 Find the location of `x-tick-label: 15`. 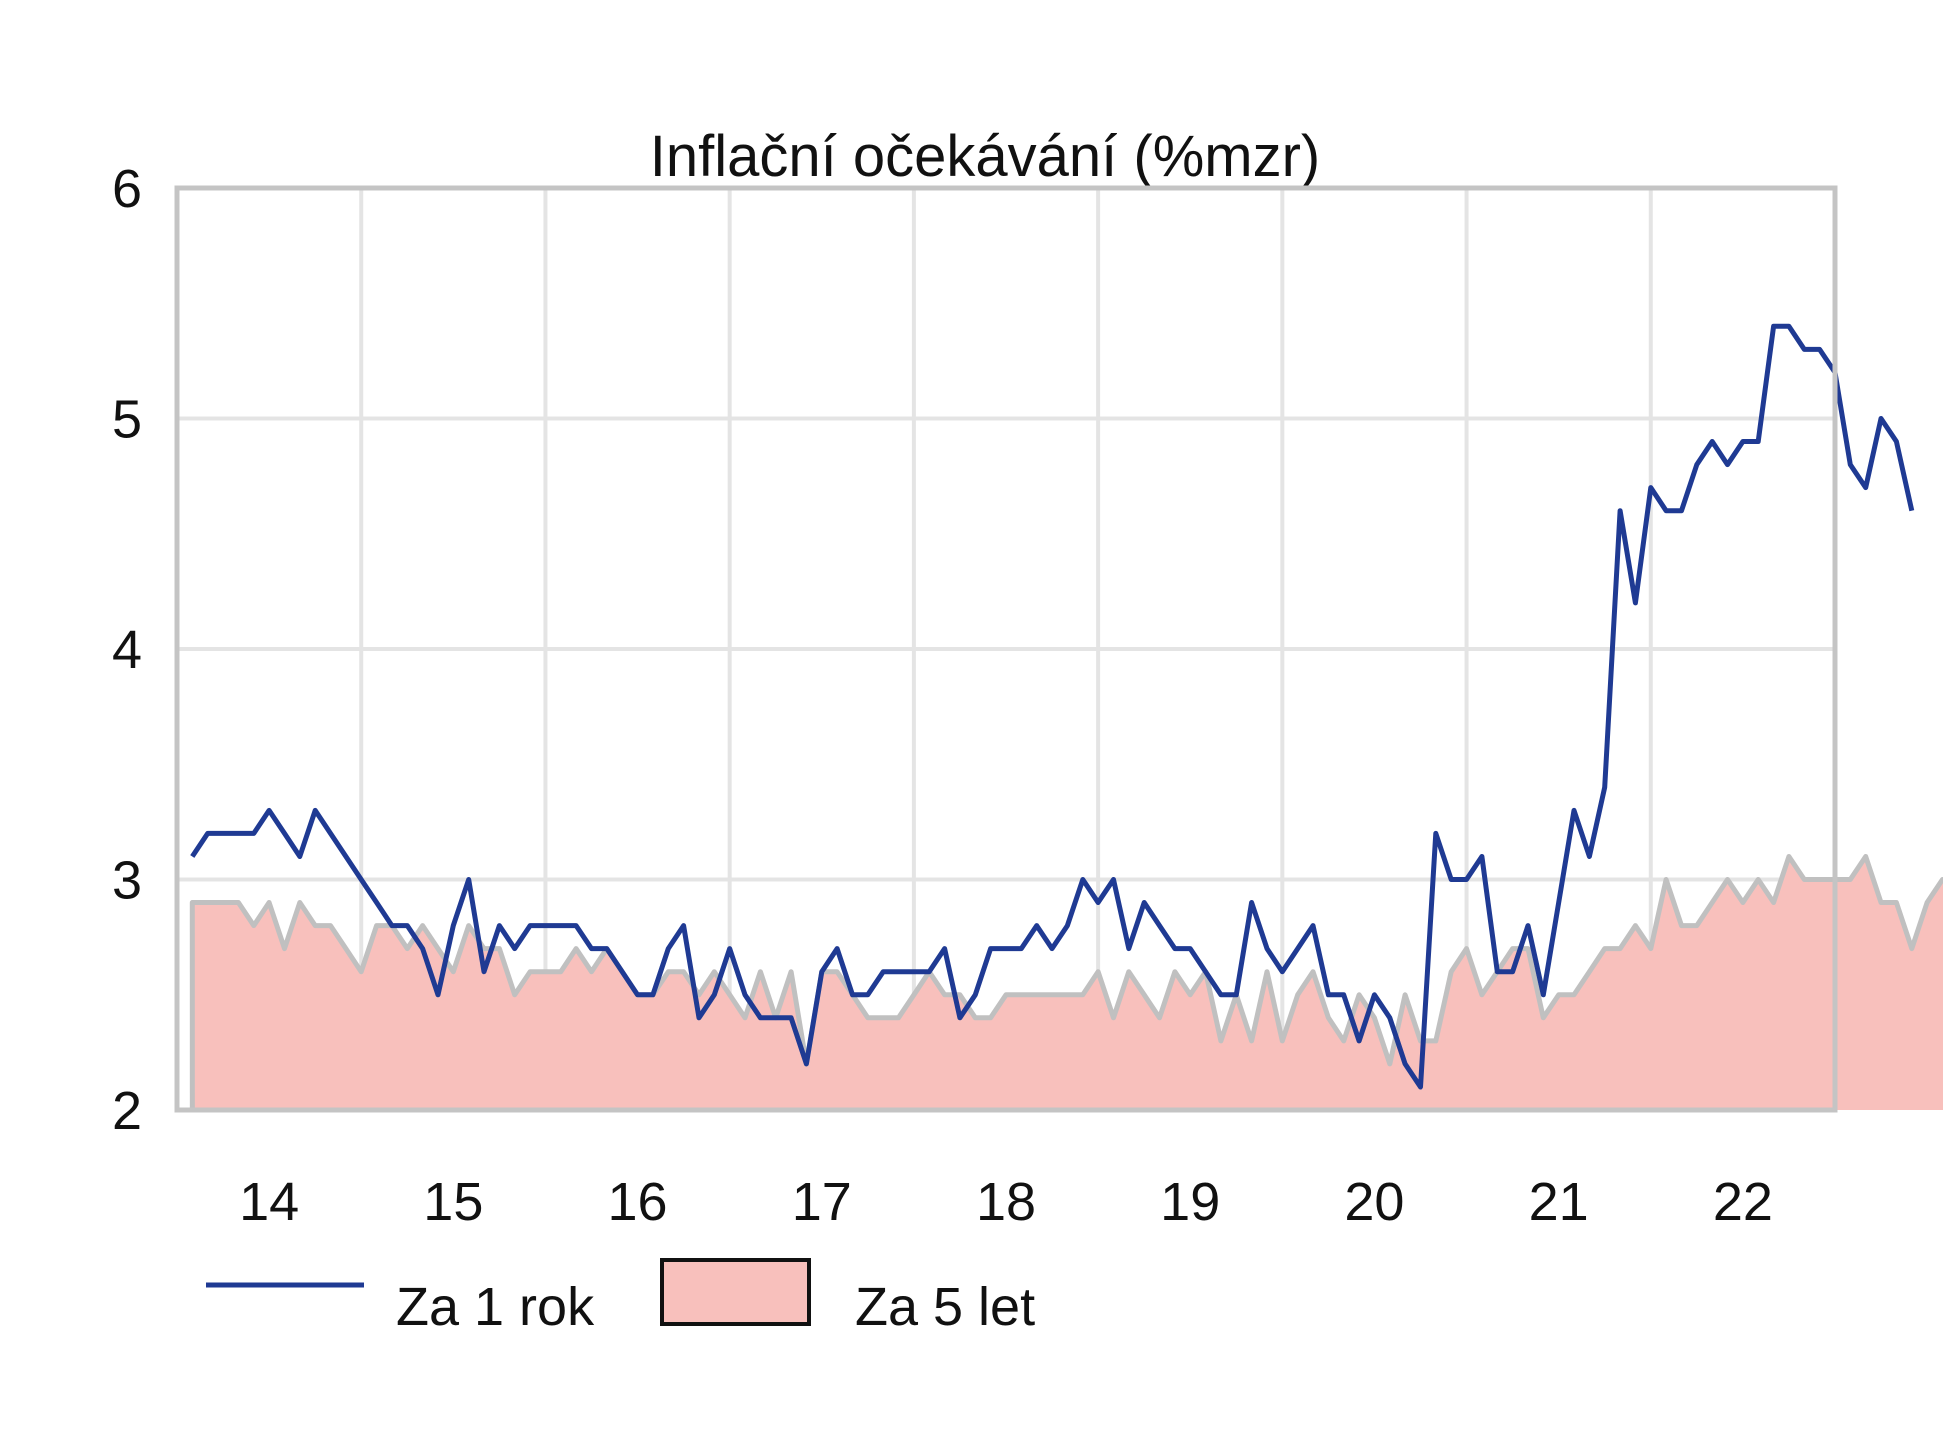

x-tick-label: 15 is located at coordinates (453, 1202).